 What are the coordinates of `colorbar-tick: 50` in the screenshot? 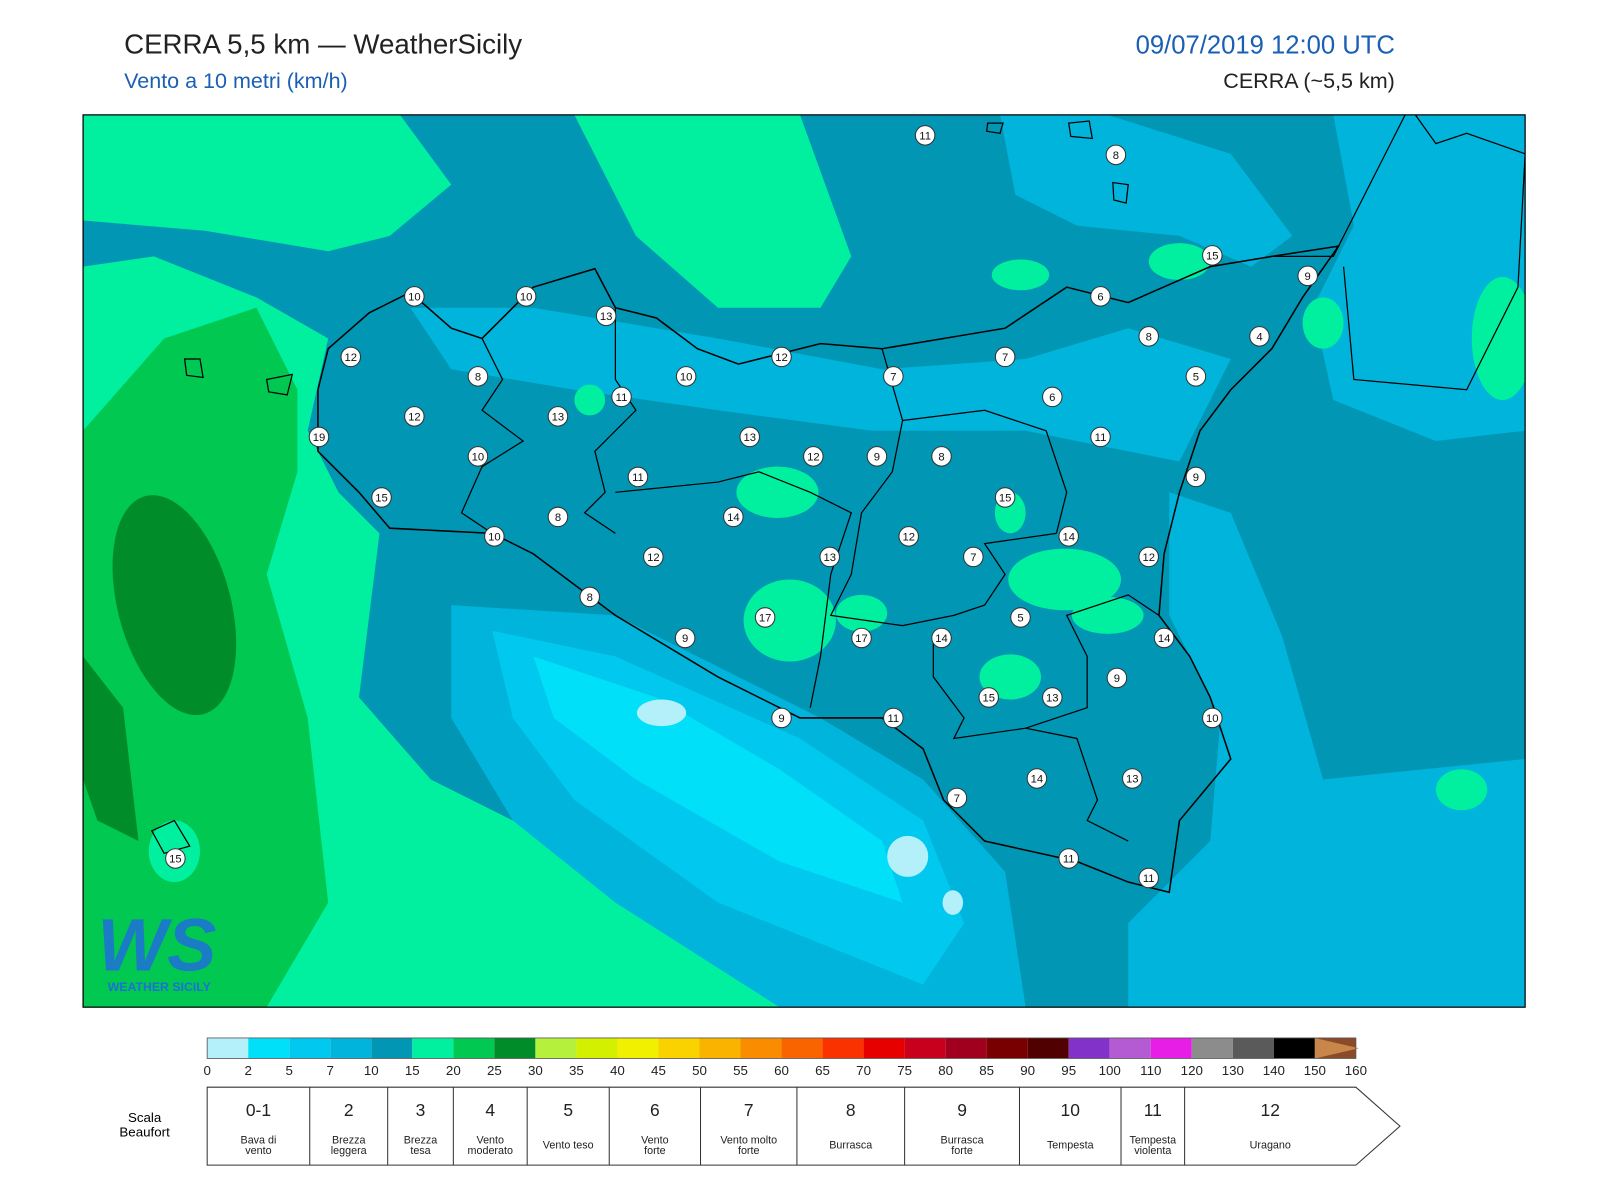 It's located at (699, 1070).